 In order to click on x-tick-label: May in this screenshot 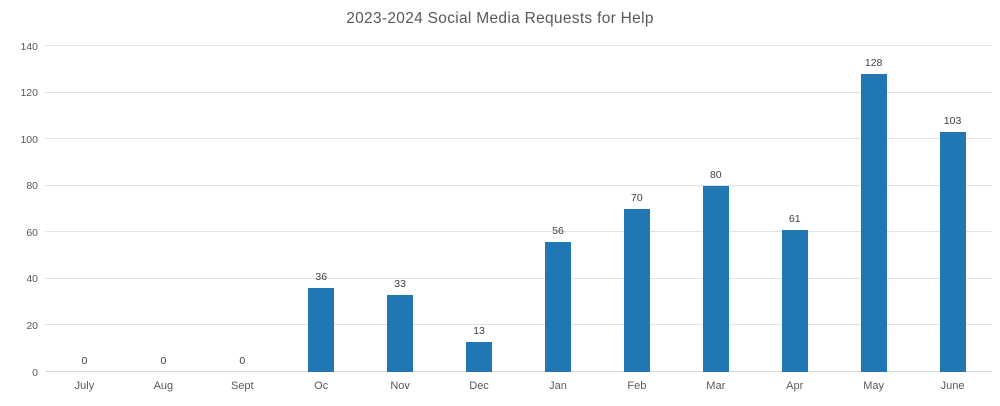, I will do `click(874, 386)`.